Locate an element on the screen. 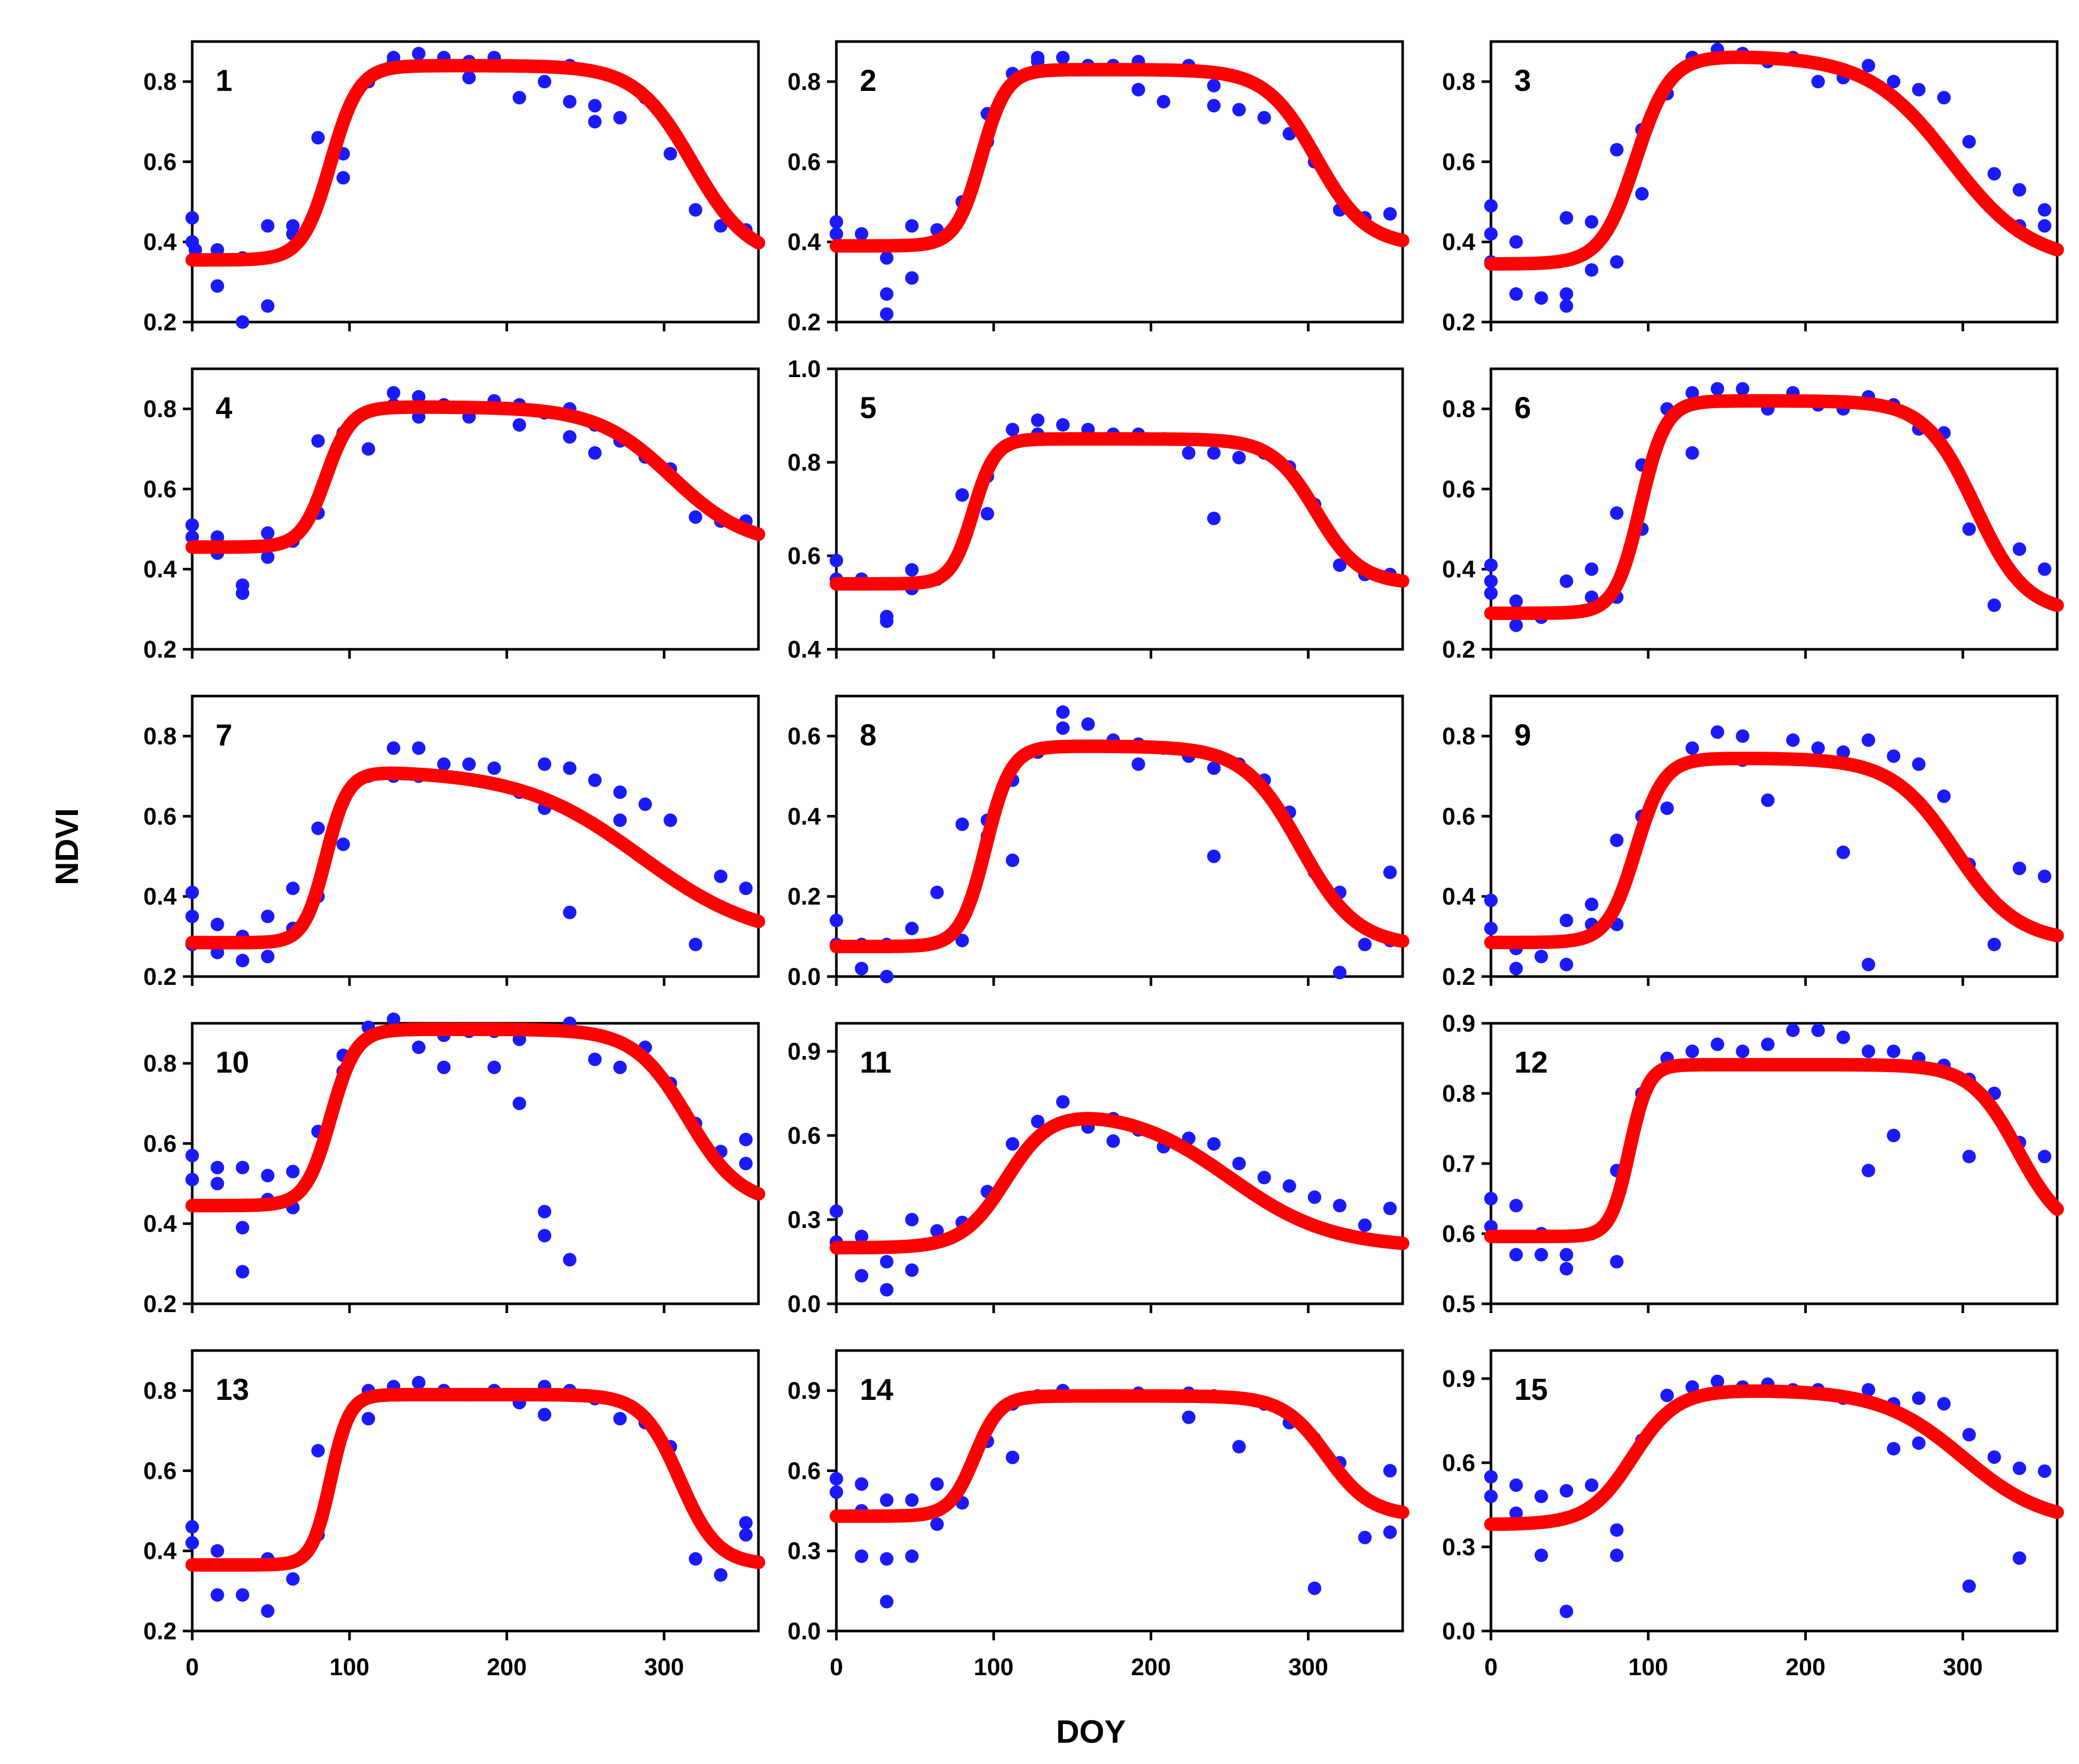  panel-number: 1 is located at coordinates (224, 81).